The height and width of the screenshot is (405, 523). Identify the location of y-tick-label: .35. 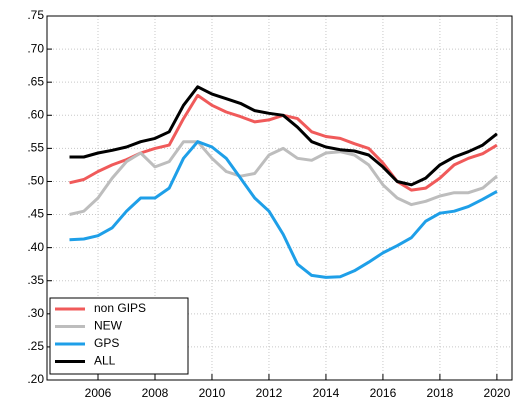
(35, 280).